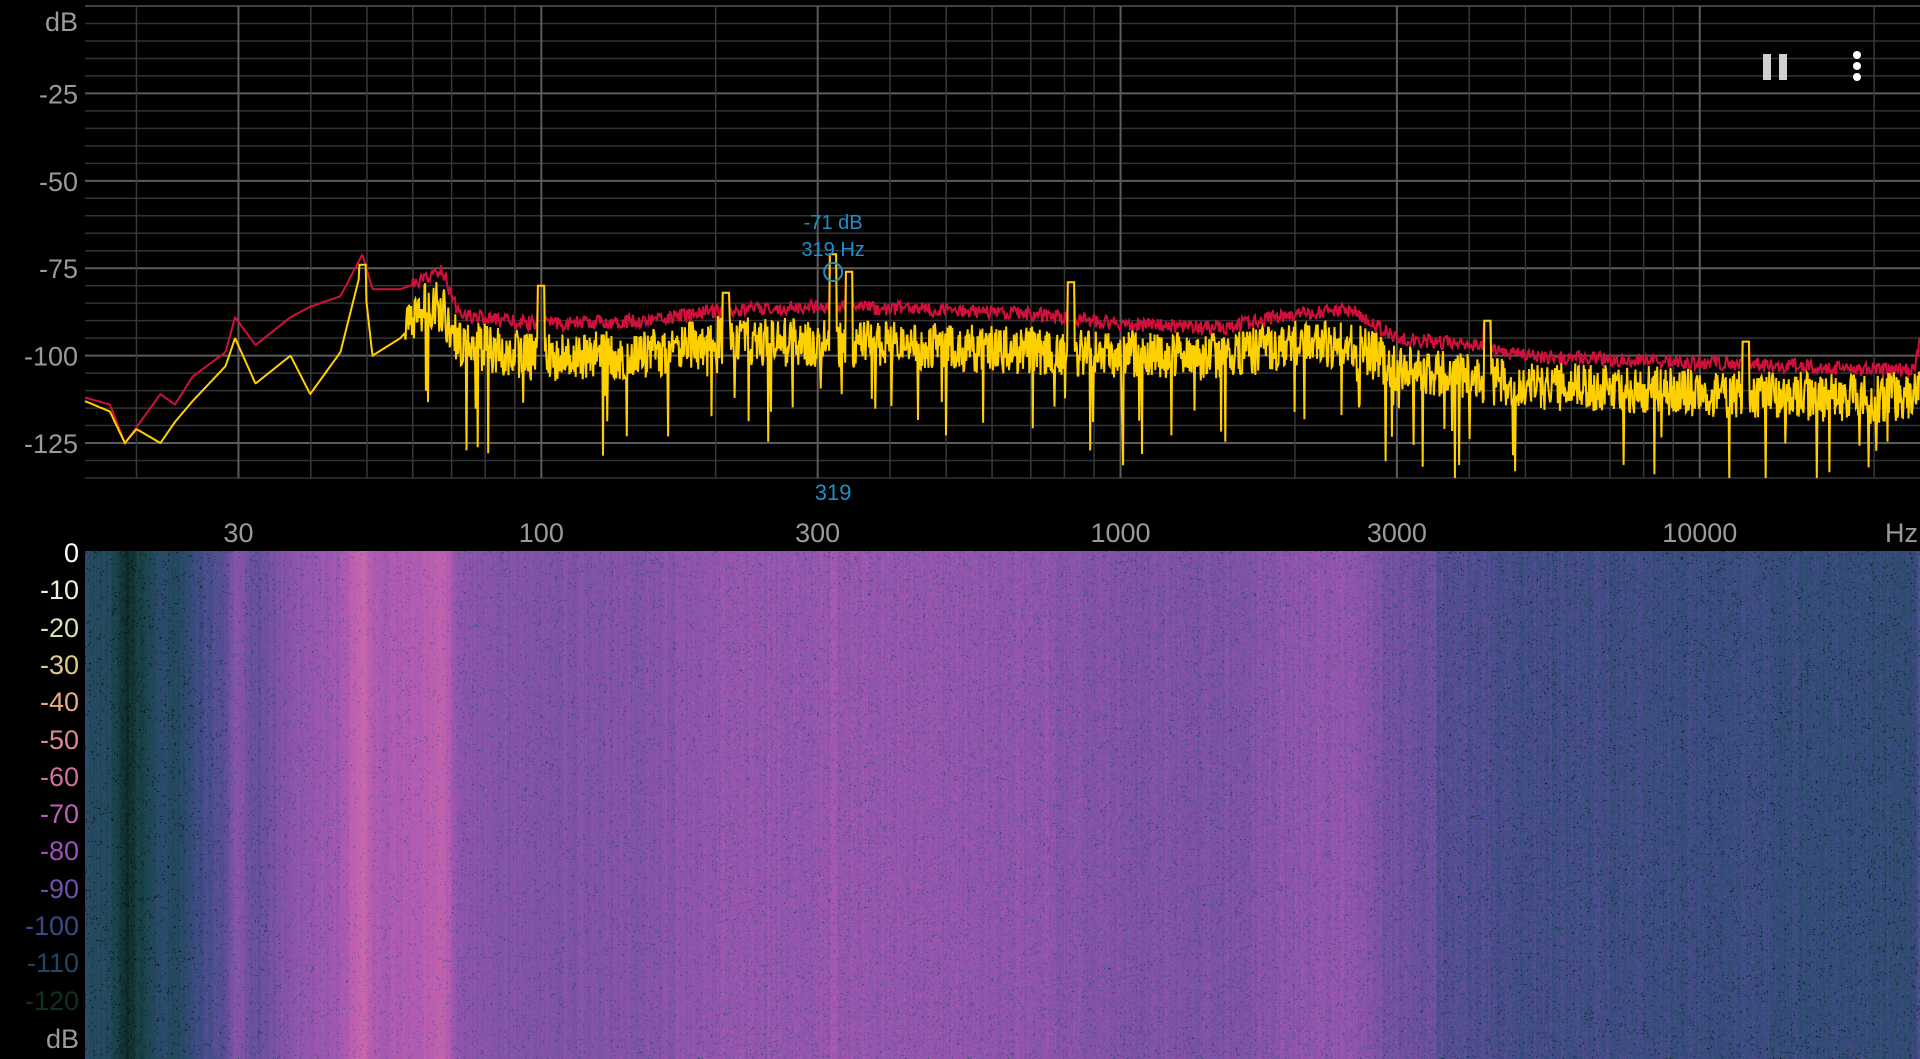 The width and height of the screenshot is (1920, 1059). What do you see at coordinates (1397, 533) in the screenshot?
I see `x-tick-label: 3000` at bounding box center [1397, 533].